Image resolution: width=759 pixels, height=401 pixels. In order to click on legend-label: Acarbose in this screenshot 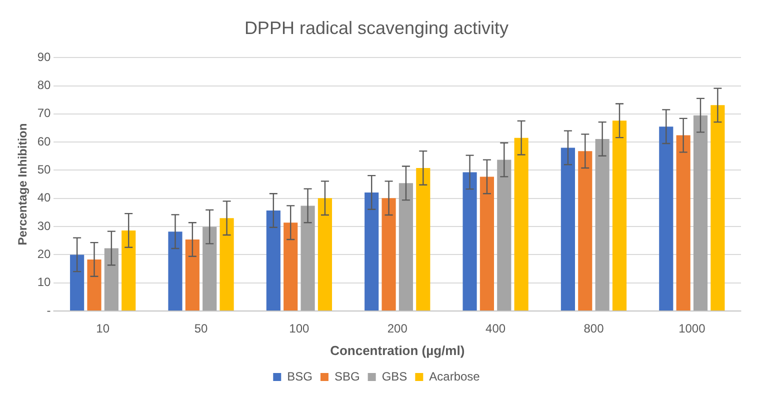, I will do `click(454, 376)`.